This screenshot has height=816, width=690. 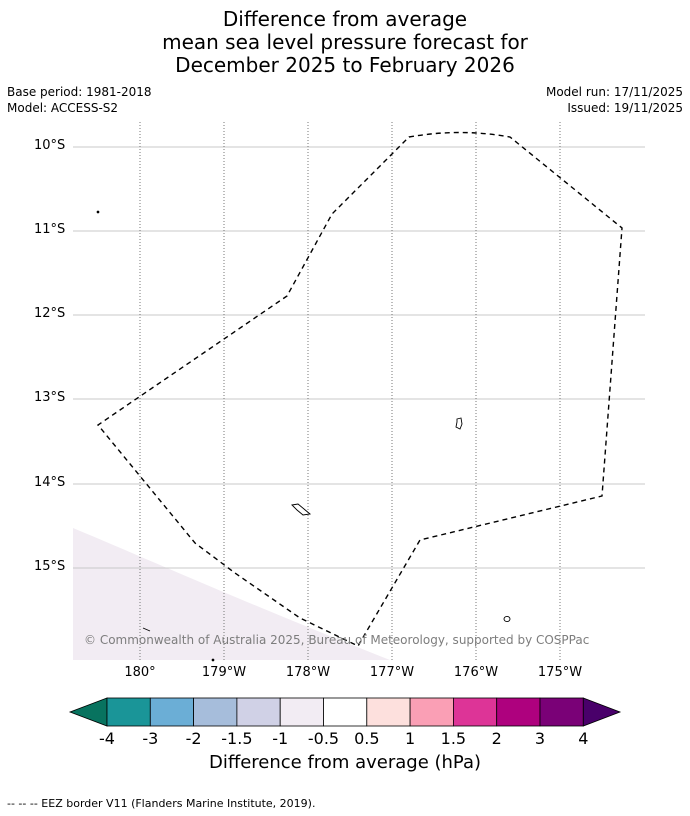 I want to click on colorbar-tick-3: -2, so click(x=193, y=738).